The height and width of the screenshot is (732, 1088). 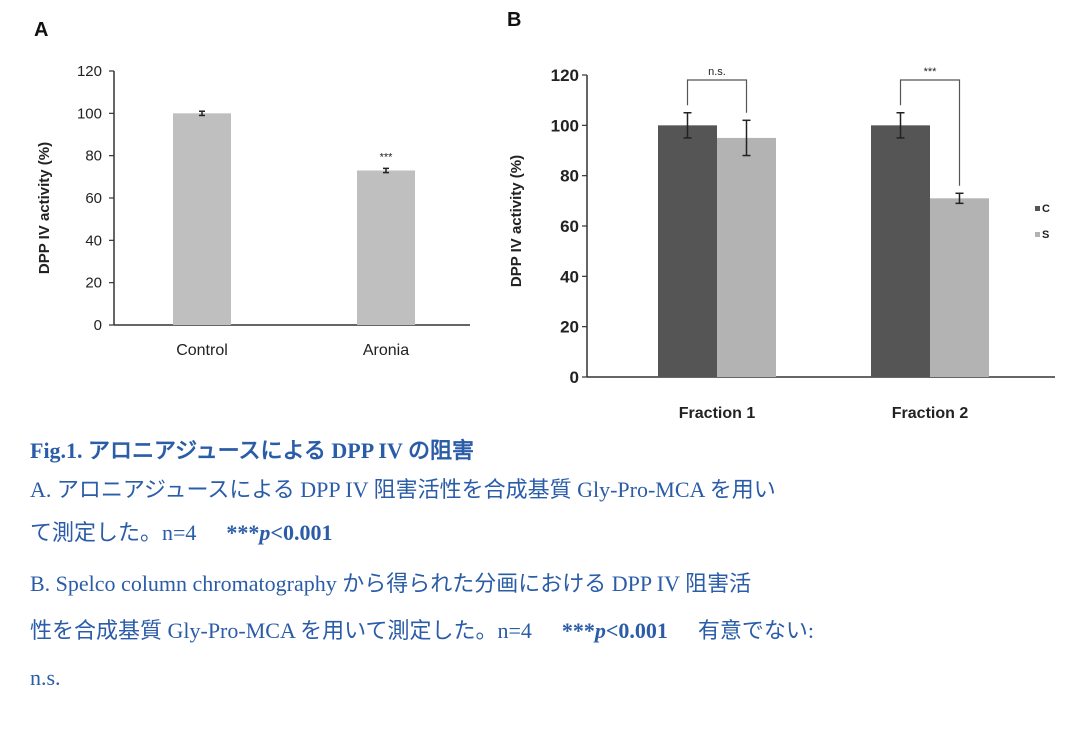 I want to click on caption-b-p: p, so click(x=600, y=630).